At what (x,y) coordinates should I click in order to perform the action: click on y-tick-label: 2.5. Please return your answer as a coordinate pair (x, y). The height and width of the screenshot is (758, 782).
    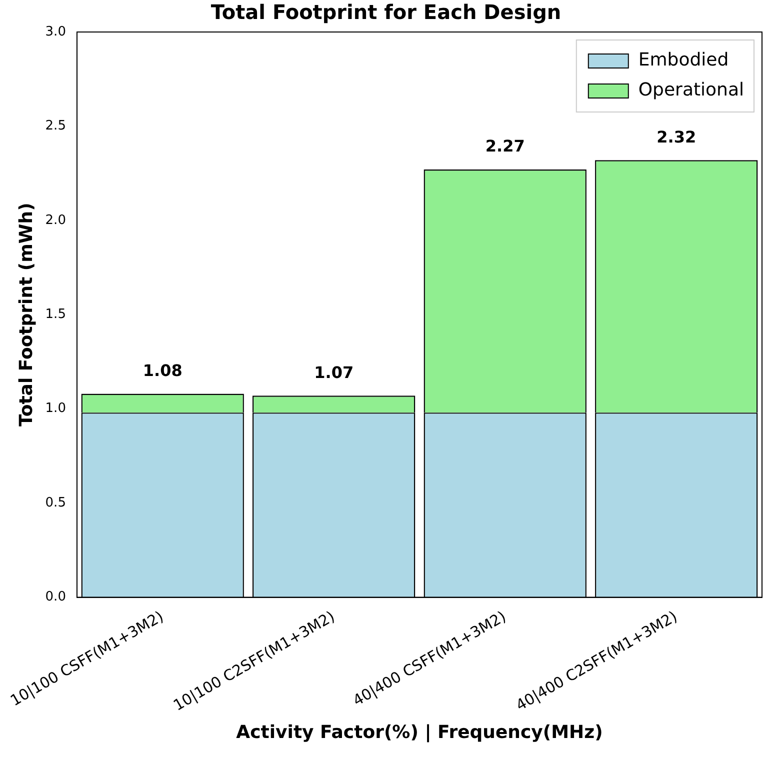
    Looking at the image, I should click on (55, 126).